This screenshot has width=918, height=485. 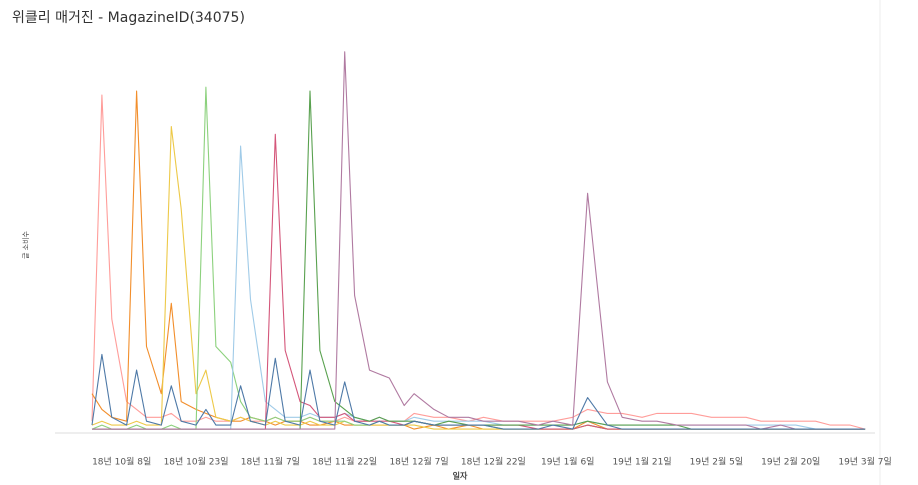 I want to click on x-tick-label: 19년 2월 5일, so click(x=716, y=462).